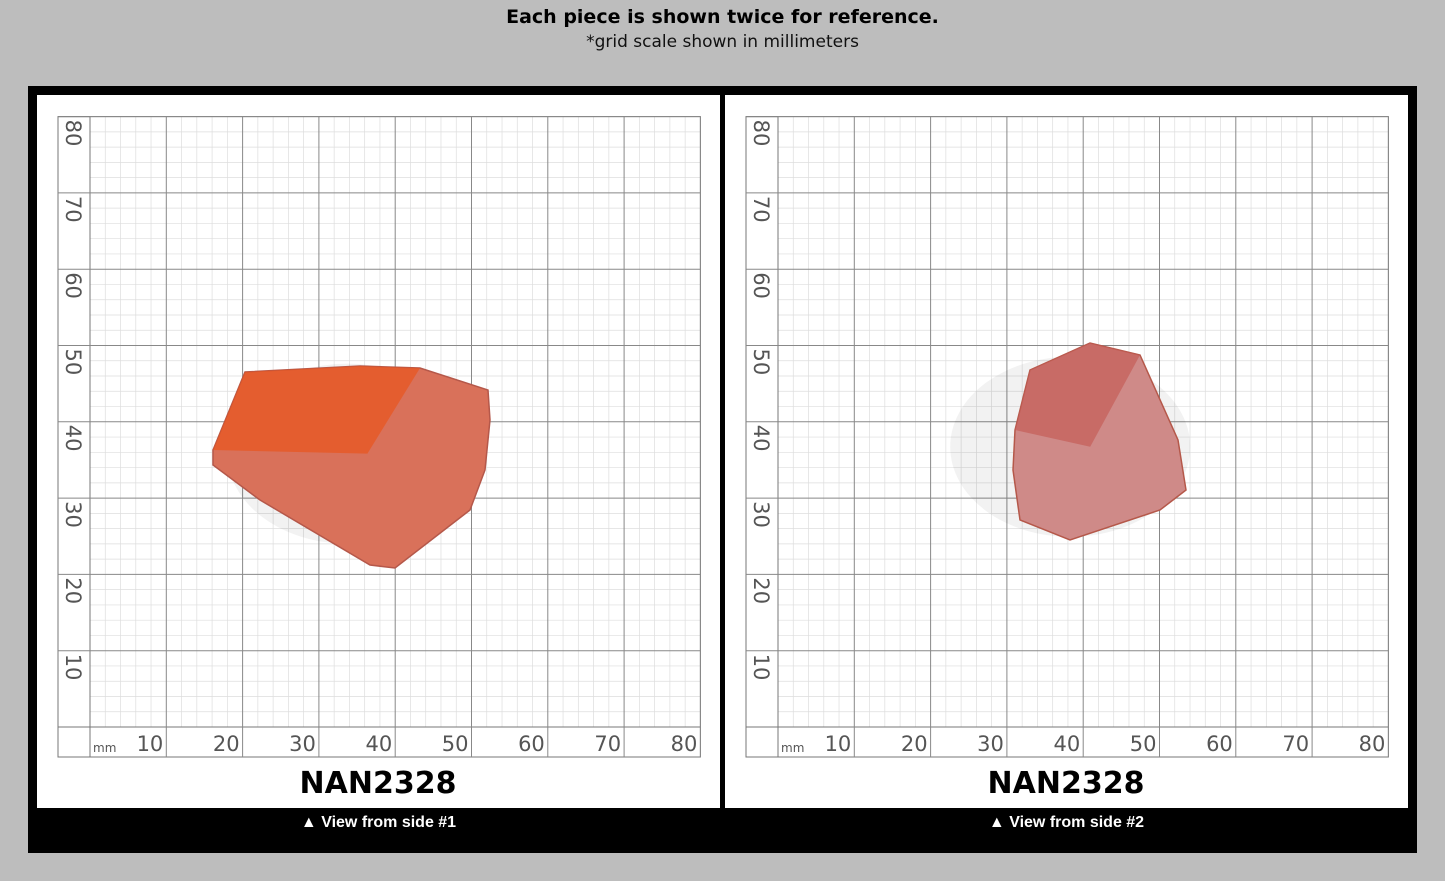 The image size is (1445, 881). I want to click on subtitle: *grid scale shown in millimeters, so click(722, 42).